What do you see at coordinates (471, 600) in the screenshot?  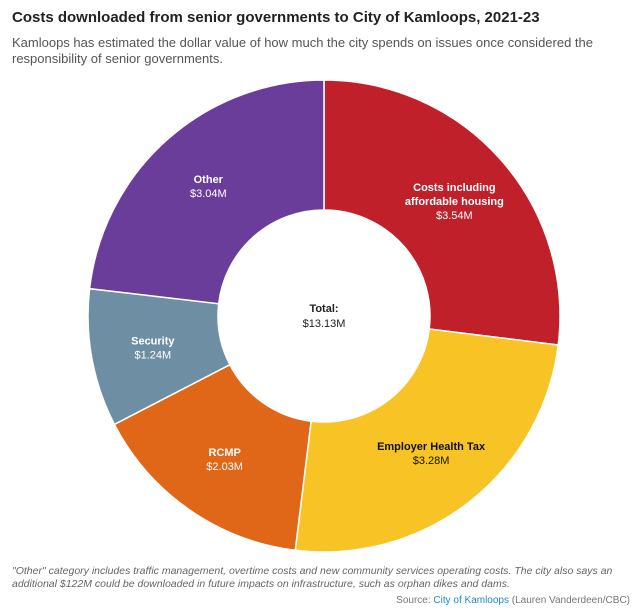 I see `source-link: City of Kamloops` at bounding box center [471, 600].